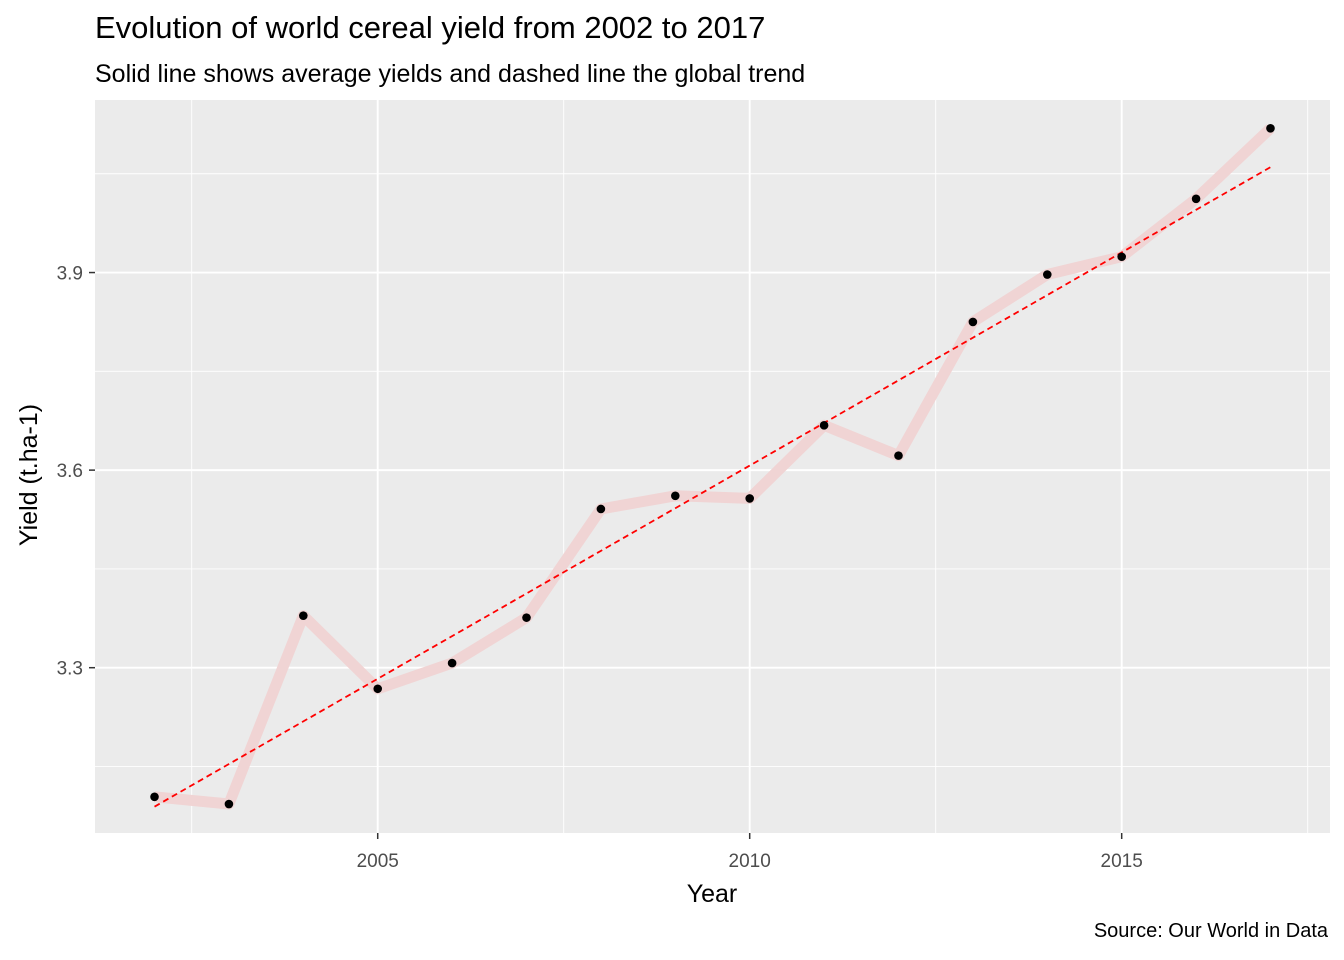 This screenshot has height=960, width=1344. What do you see at coordinates (1210, 931) in the screenshot?
I see `chart-caption: Source: Our World in Data` at bounding box center [1210, 931].